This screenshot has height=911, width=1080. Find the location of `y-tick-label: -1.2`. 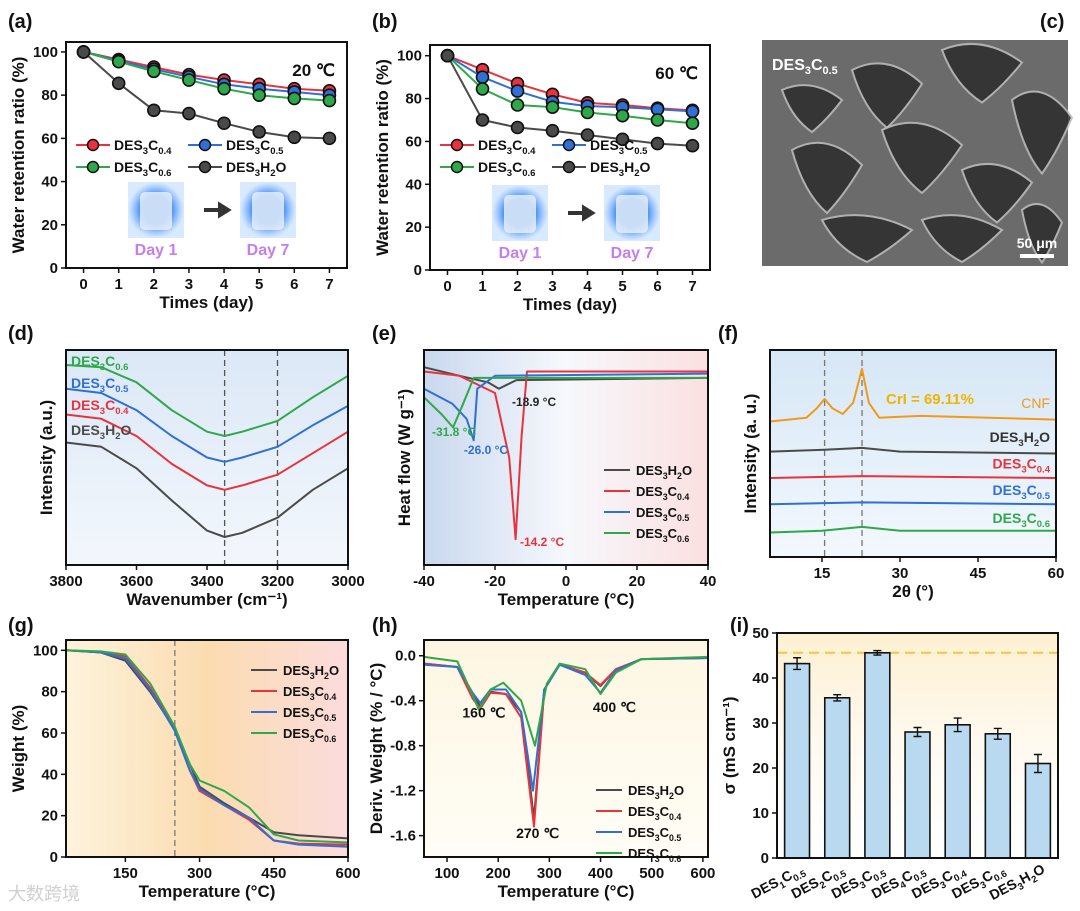

y-tick-label: -1.2 is located at coordinates (403, 791).